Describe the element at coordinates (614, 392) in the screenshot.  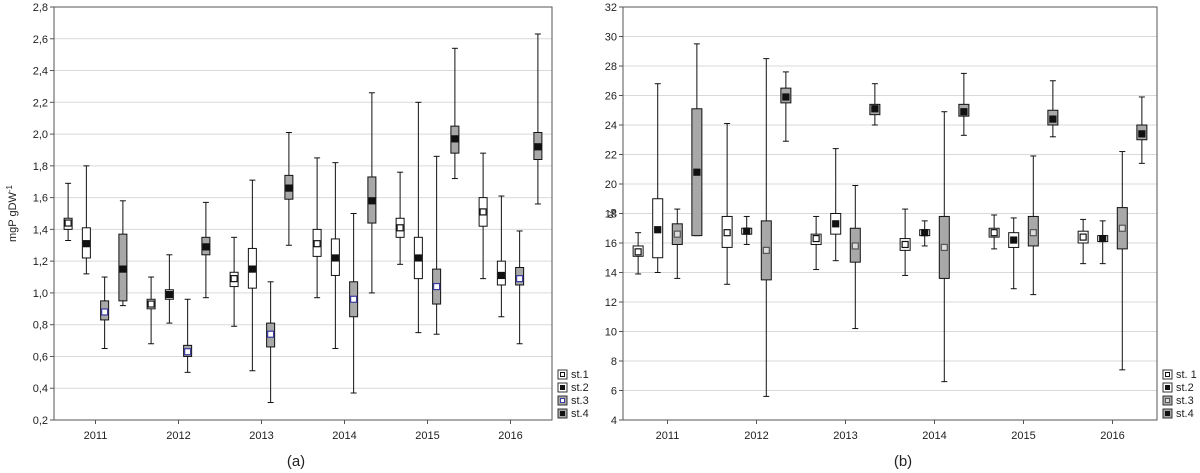
I see `y-tick-label: 6` at that location.